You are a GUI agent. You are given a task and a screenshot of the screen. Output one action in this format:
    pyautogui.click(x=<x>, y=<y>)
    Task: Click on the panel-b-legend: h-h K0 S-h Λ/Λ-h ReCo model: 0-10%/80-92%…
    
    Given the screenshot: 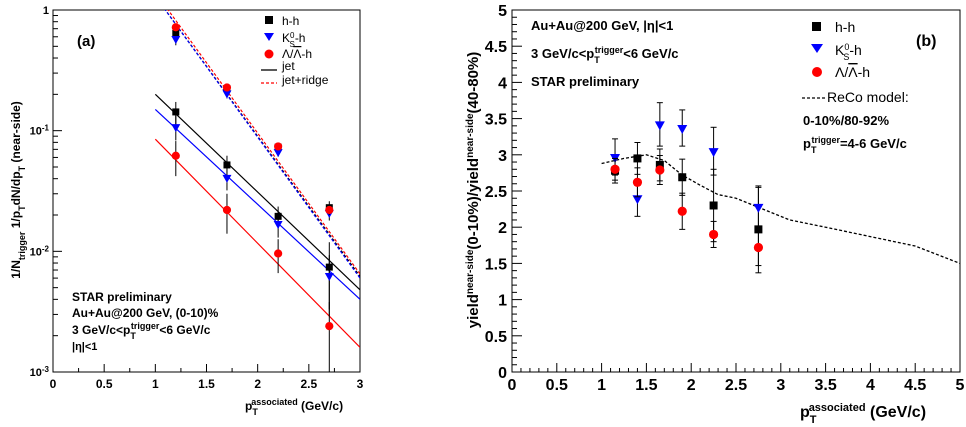 What is the action you would take?
    pyautogui.click(x=855, y=87)
    